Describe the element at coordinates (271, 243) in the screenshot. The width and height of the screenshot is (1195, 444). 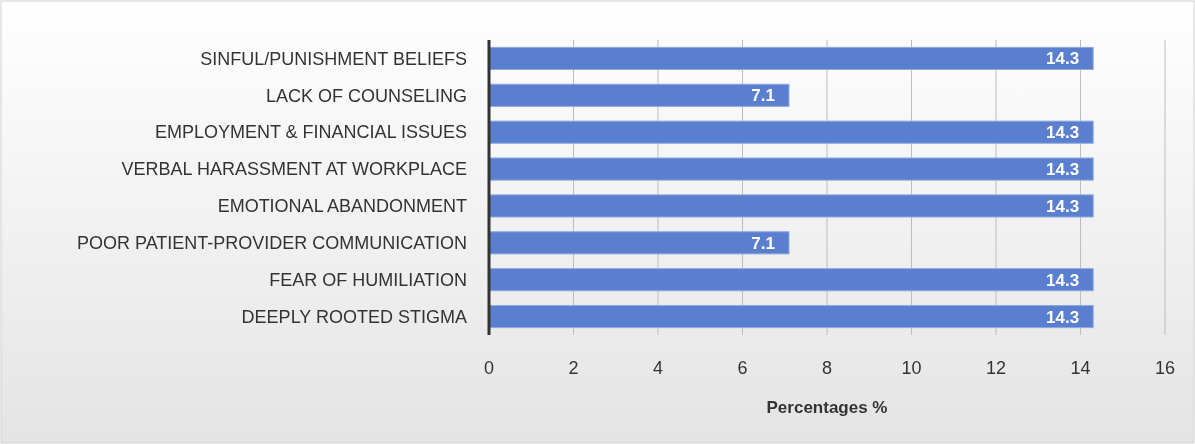
I see `y-tick-label: POOR PATIENT-PROVIDER COMMUNICATION` at that location.